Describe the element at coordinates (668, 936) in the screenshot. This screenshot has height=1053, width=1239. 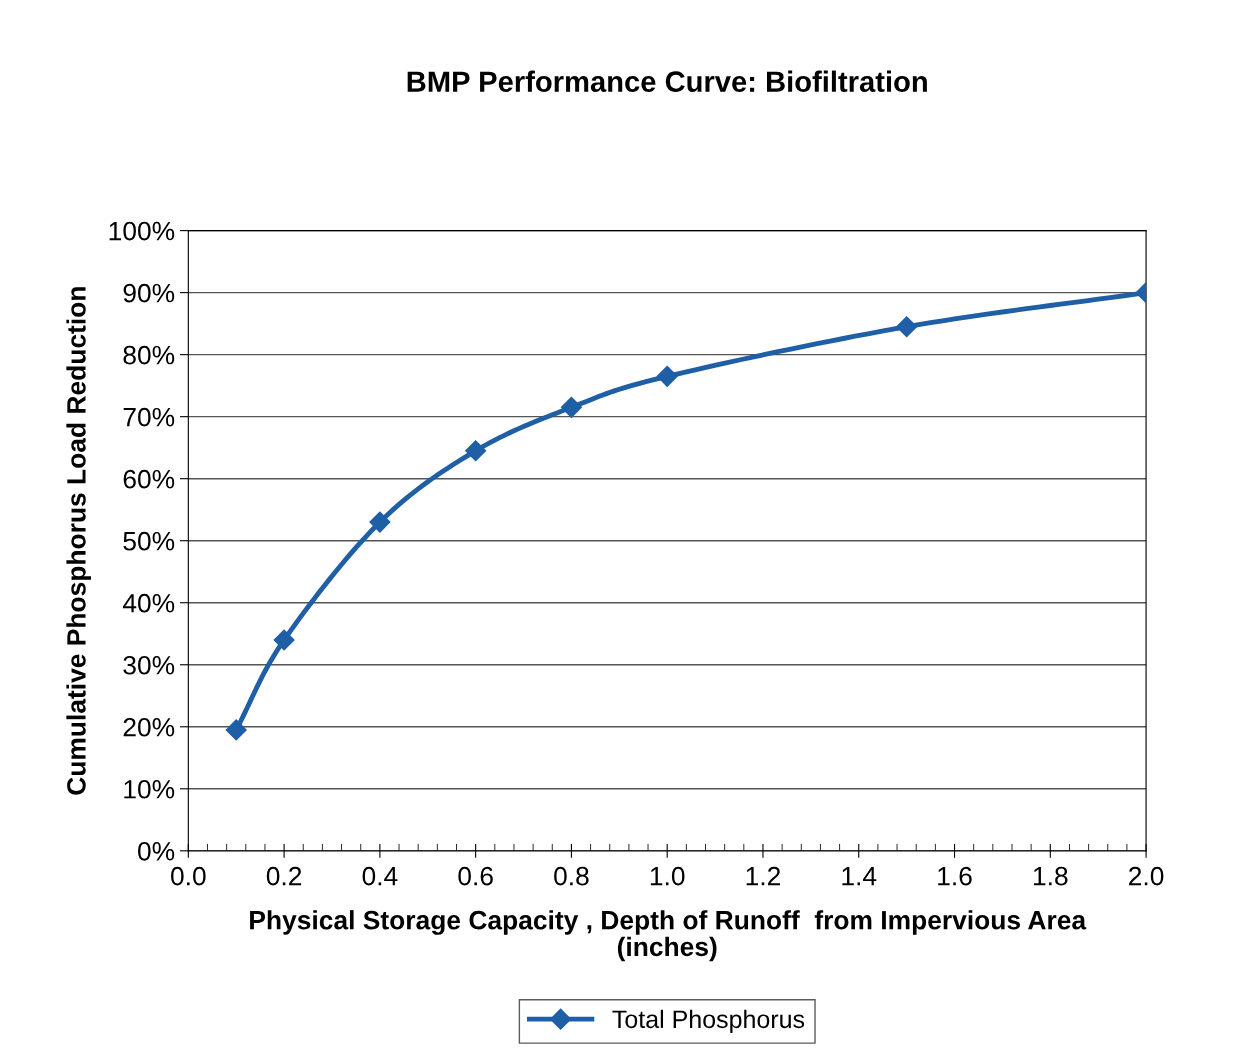
I see `x-axis-title: Physical Storage Capacity , Depth of Runoff from Impervious Area (inches)` at that location.